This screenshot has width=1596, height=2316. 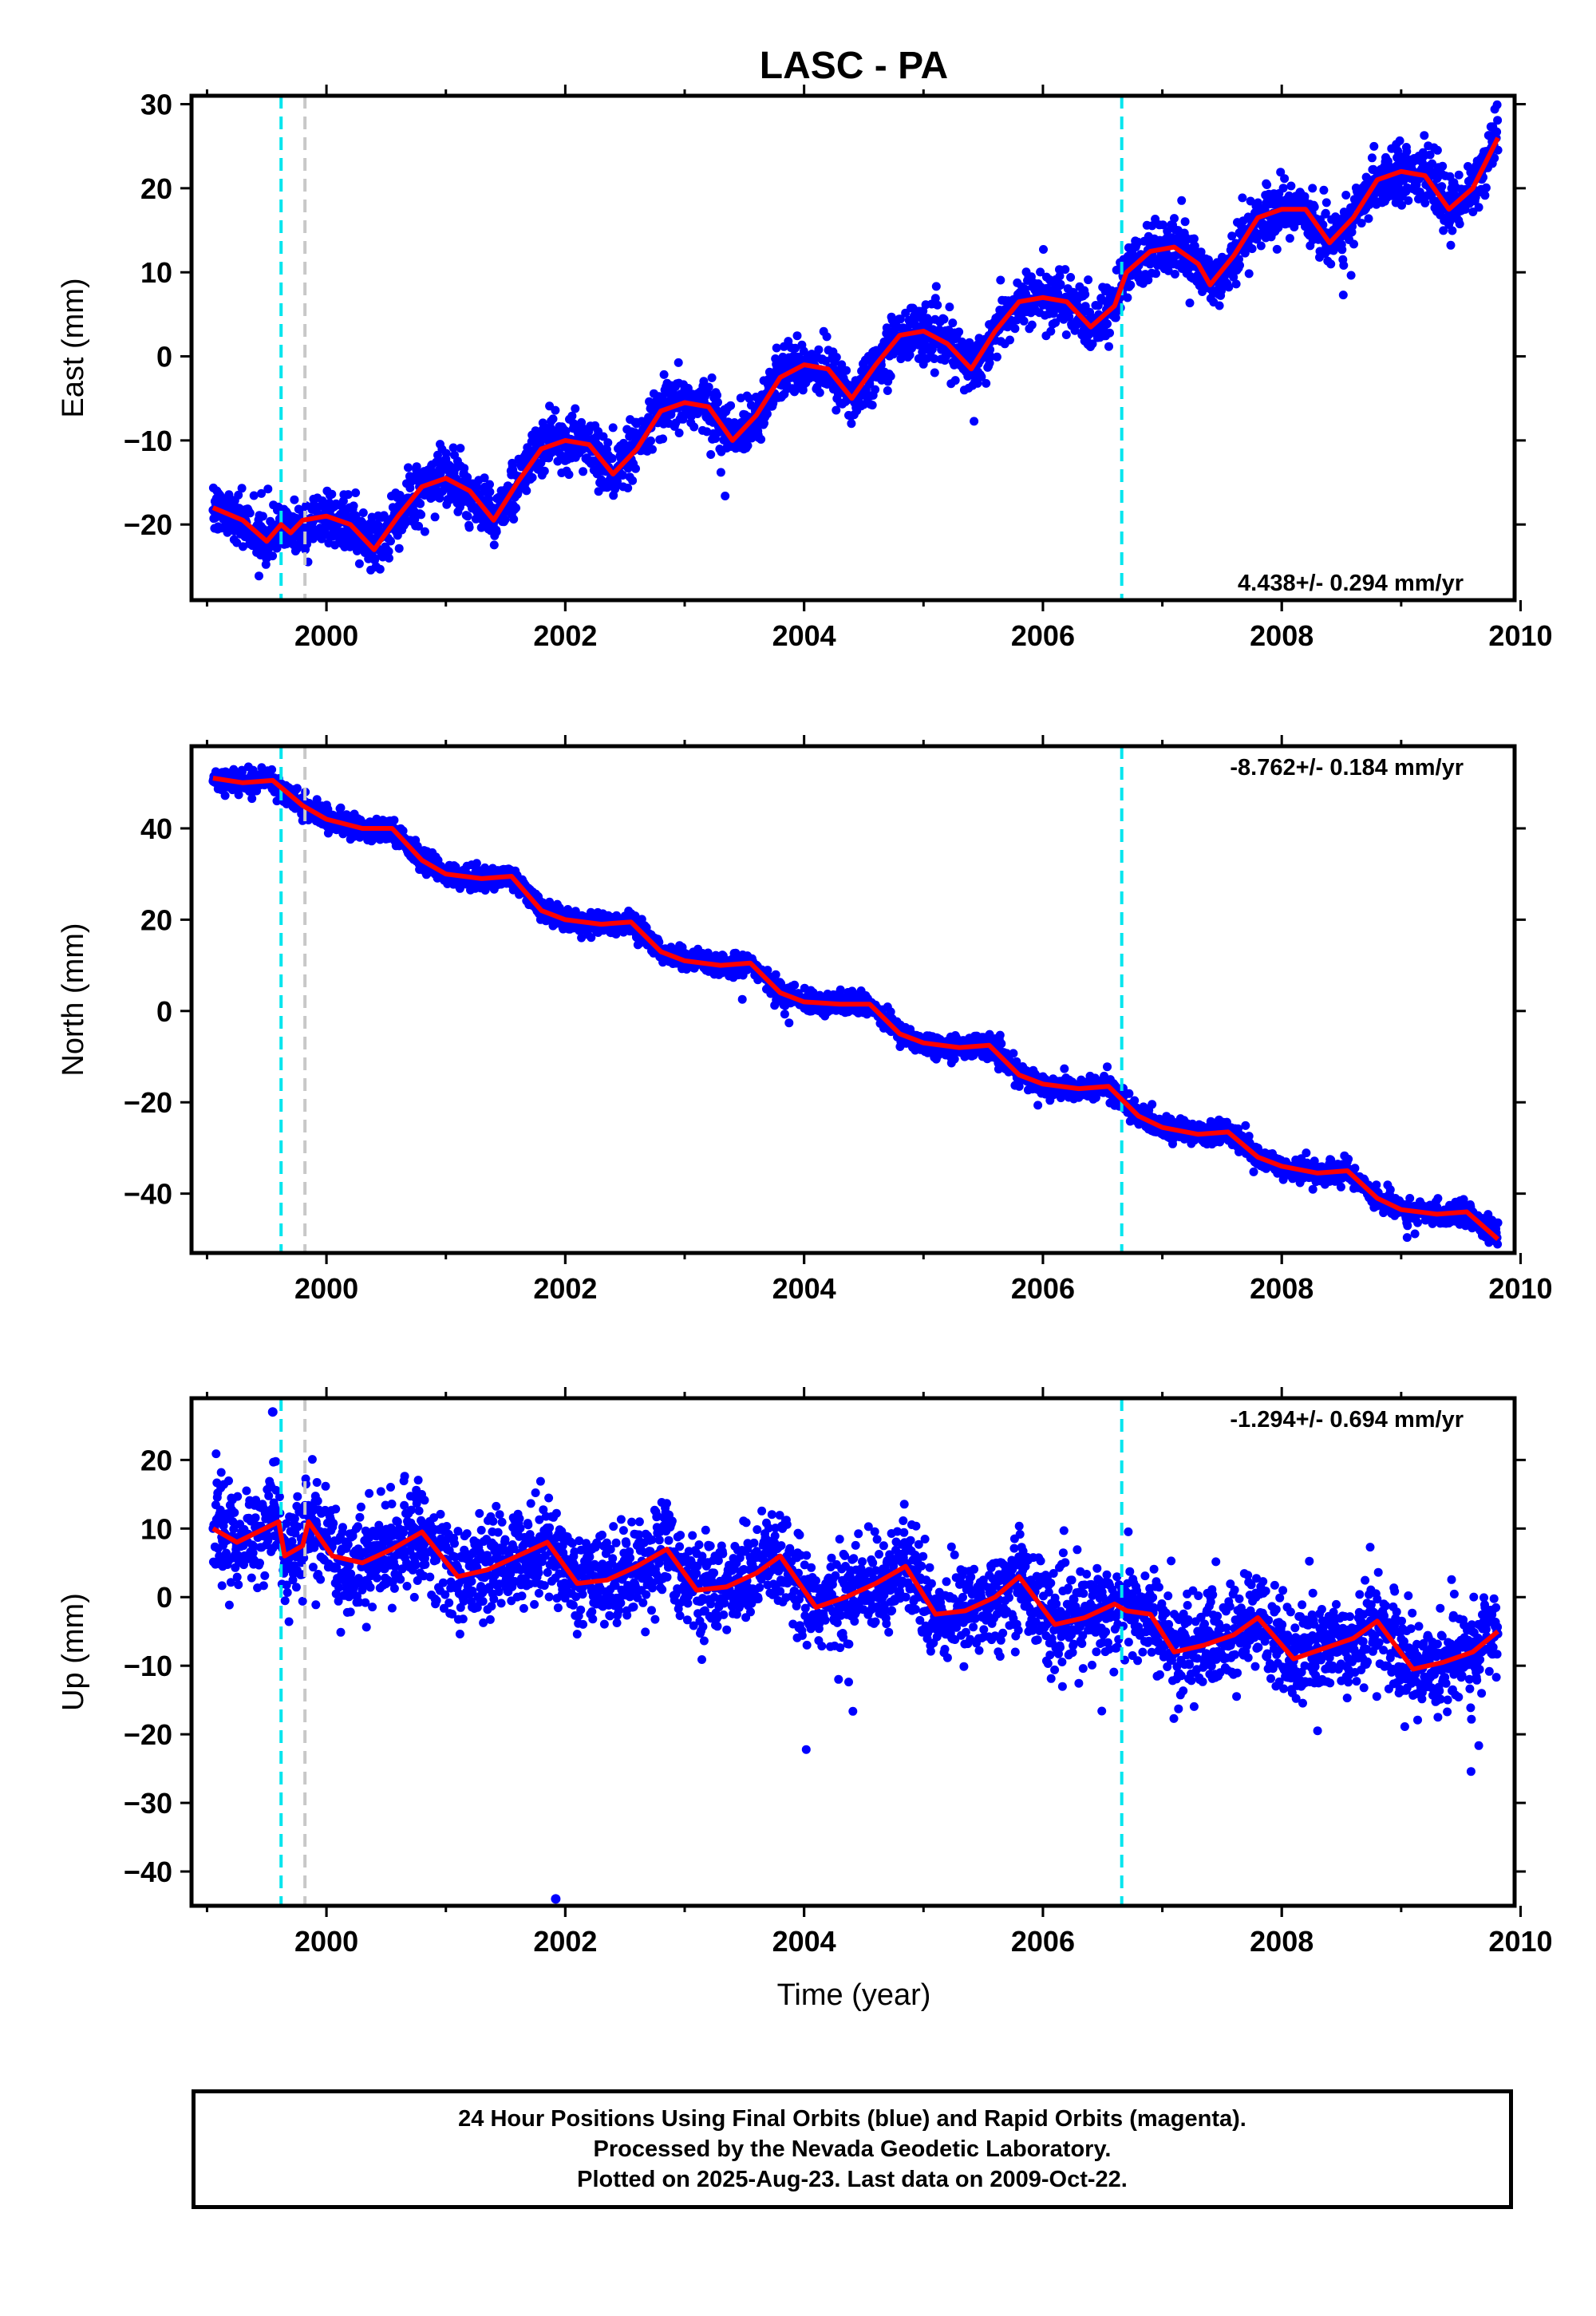 I want to click on y-tick-label: 20, so click(x=156, y=188).